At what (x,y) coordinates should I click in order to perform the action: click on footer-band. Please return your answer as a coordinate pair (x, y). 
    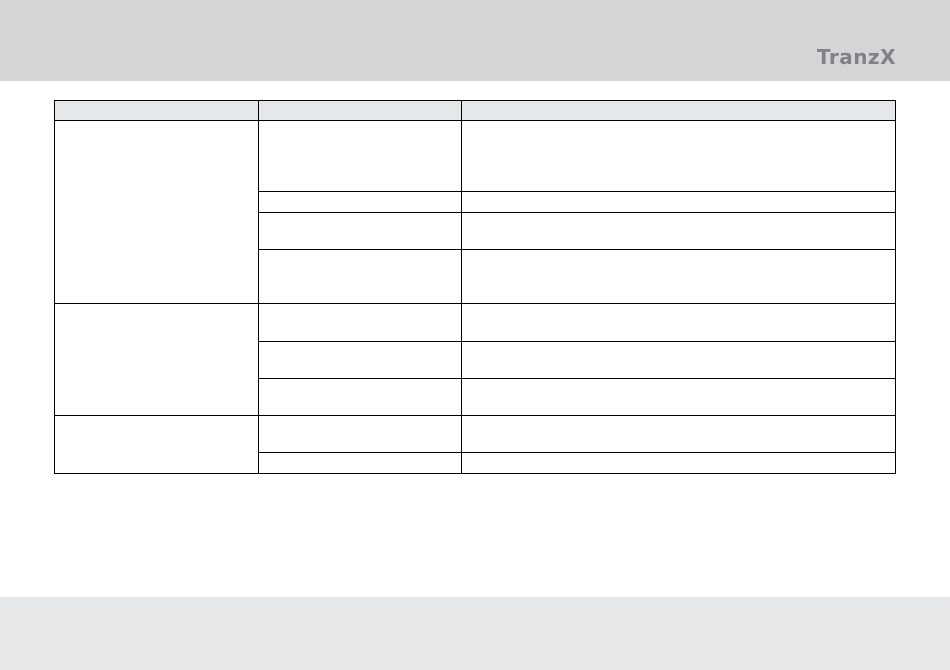
    Looking at the image, I should click on (475, 633).